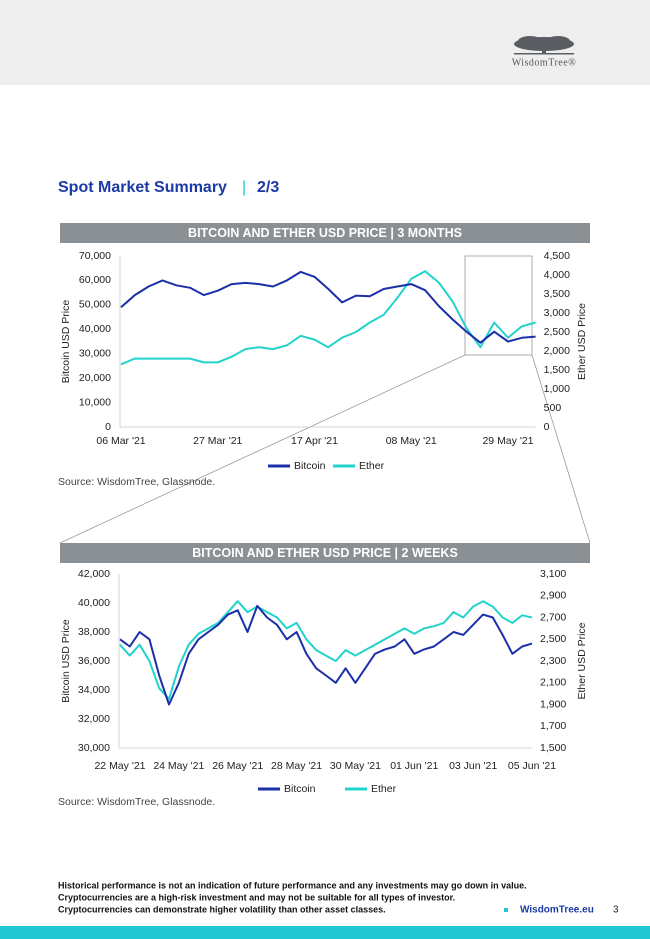 This screenshot has height=939, width=650. Describe the element at coordinates (94, 719) in the screenshot. I see `y-tick-label: 32,000` at that location.